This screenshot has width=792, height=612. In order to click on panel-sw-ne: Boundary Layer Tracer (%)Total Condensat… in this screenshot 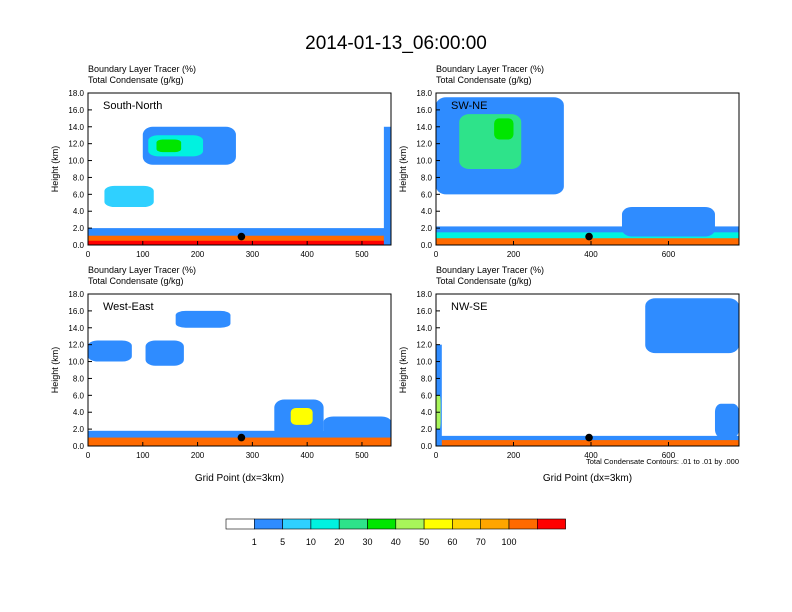, I will do `click(569, 161)`.